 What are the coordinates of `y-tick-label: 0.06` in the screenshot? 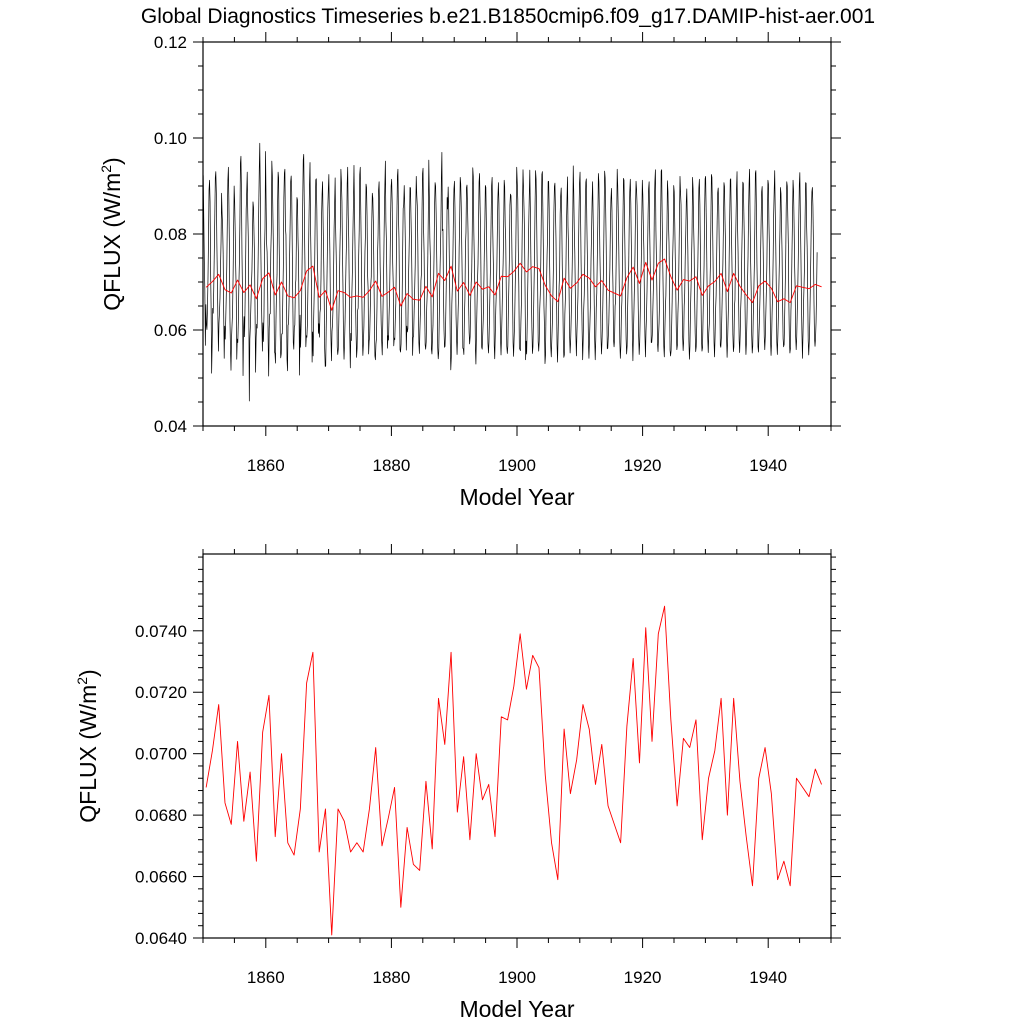 It's located at (170, 330).